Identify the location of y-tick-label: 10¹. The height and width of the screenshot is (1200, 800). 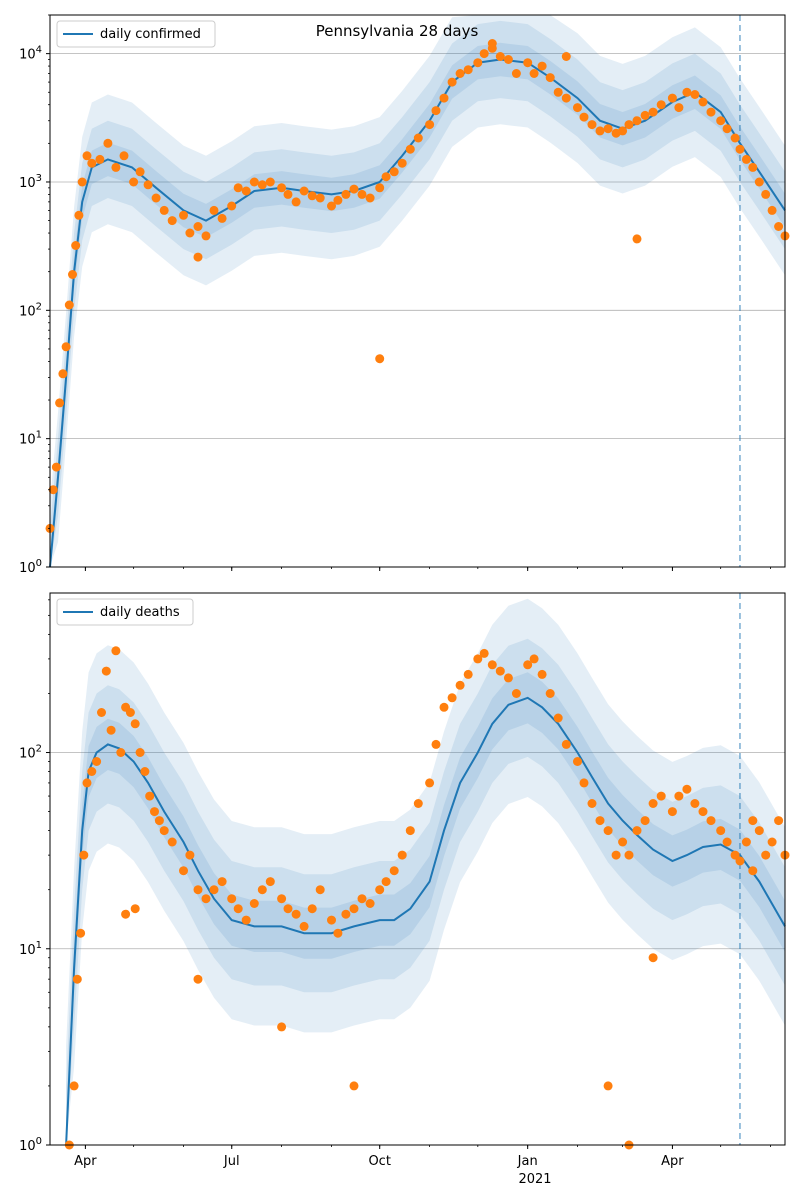
(30, 439).